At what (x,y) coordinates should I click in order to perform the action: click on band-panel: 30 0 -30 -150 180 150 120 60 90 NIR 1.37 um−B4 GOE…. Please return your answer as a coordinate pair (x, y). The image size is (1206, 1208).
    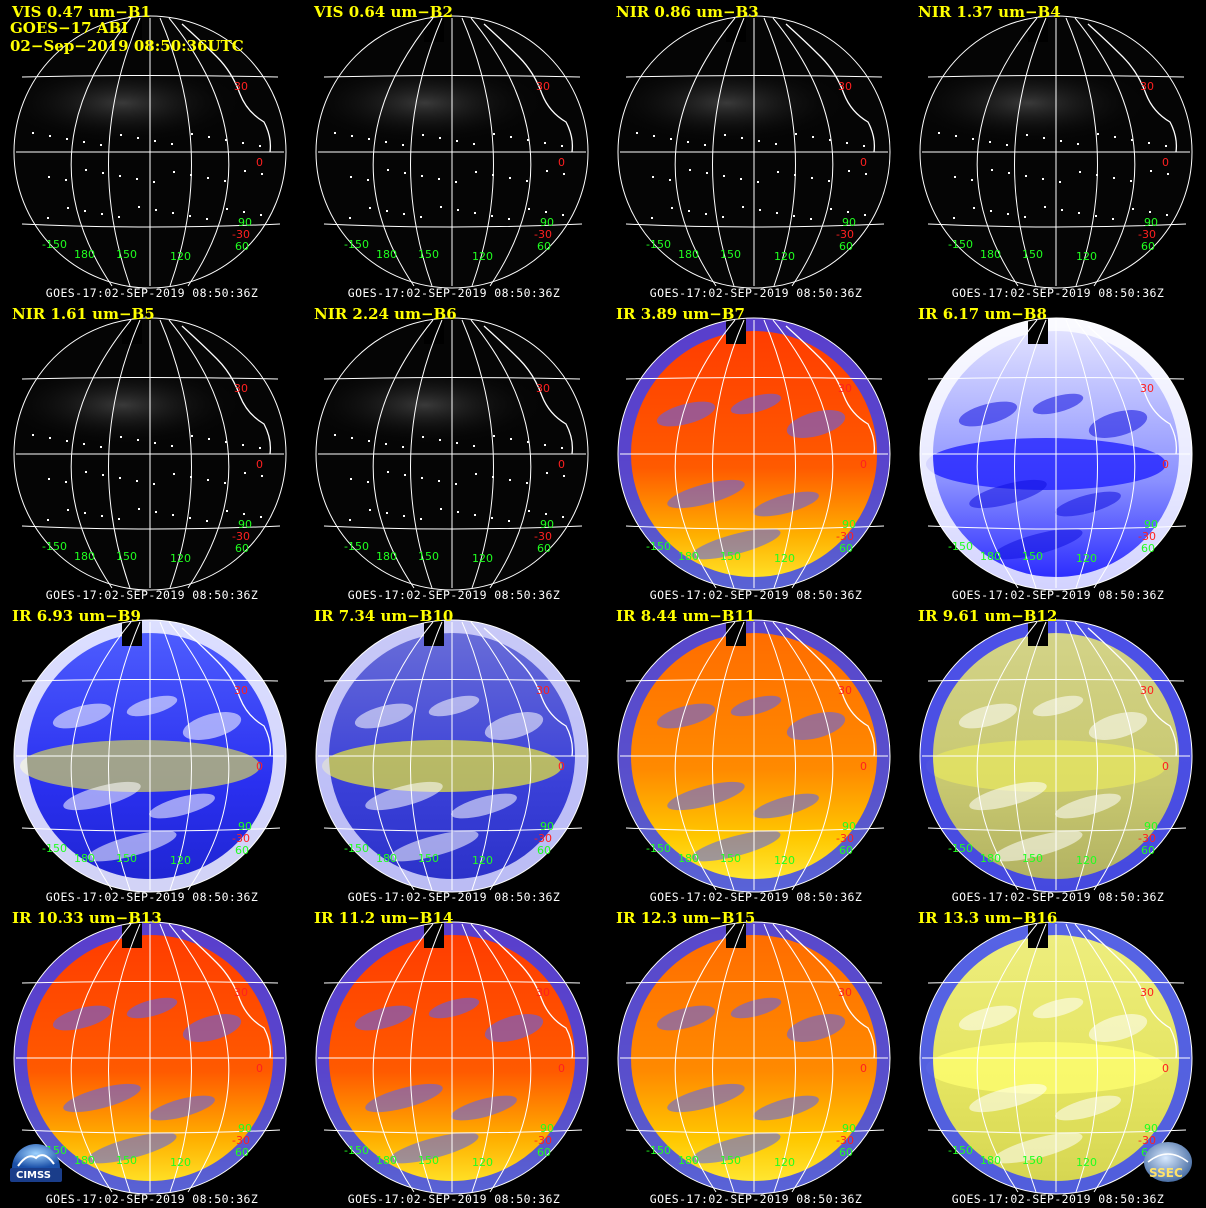
    Looking at the image, I should click on (1057, 152).